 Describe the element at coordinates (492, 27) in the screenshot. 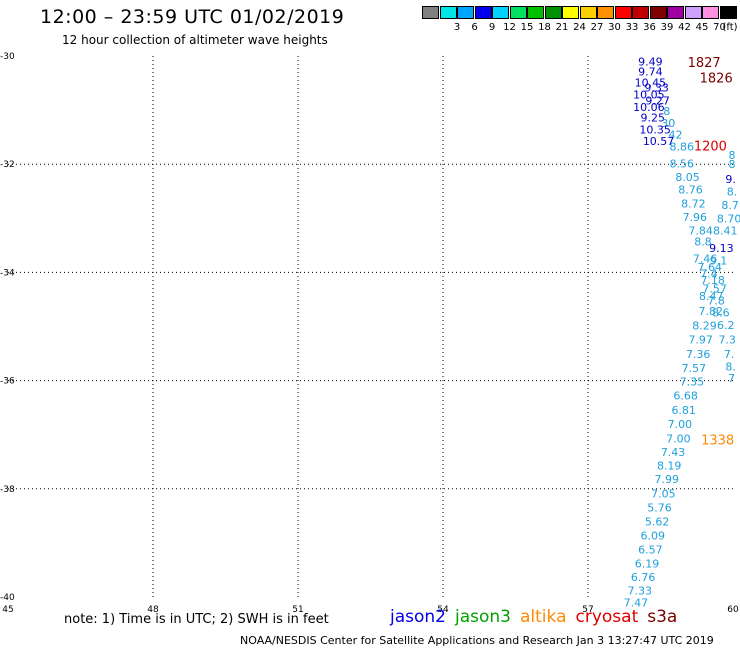

I see `scale-label: 9` at that location.